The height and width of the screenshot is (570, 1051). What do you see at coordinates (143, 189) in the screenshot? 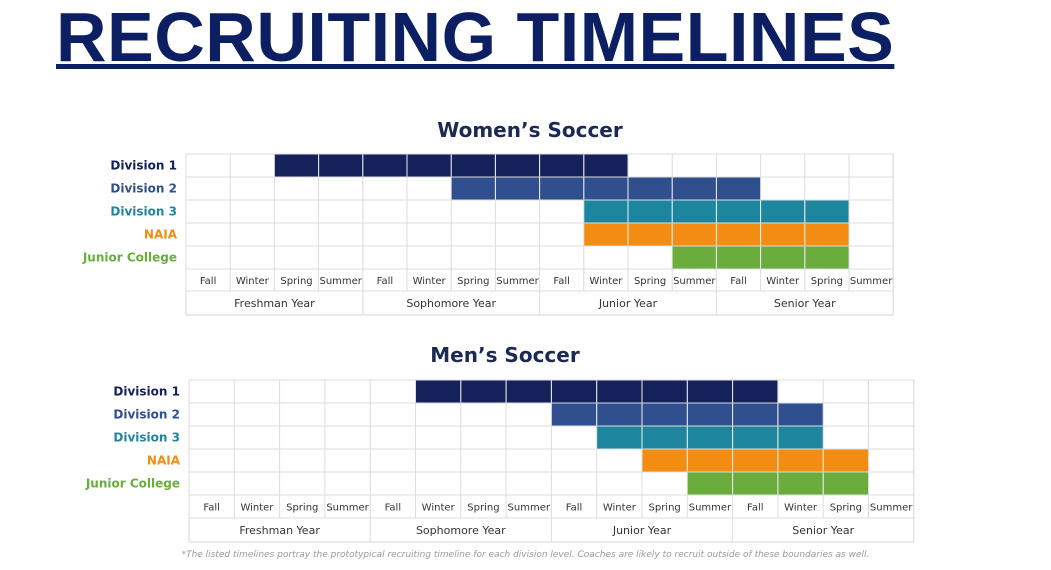
I see `womens-row-label-division-2: Division 2` at bounding box center [143, 189].